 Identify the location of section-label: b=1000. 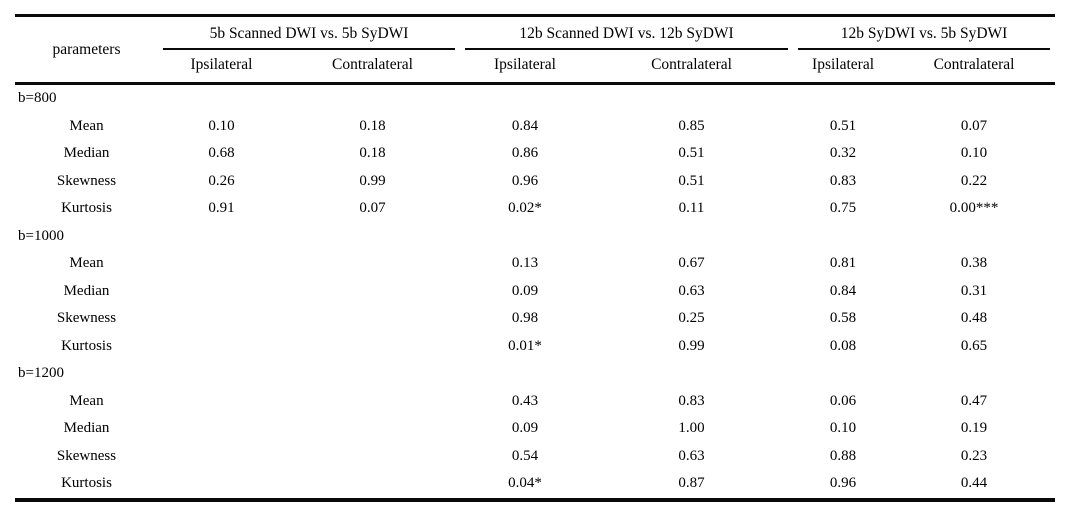
(41, 235).